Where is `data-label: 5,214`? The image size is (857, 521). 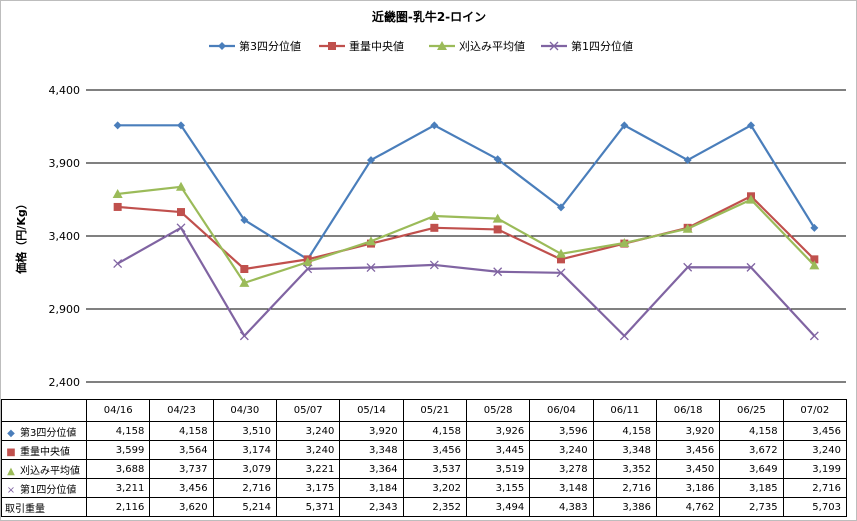 data-label: 5,214 is located at coordinates (244, 507).